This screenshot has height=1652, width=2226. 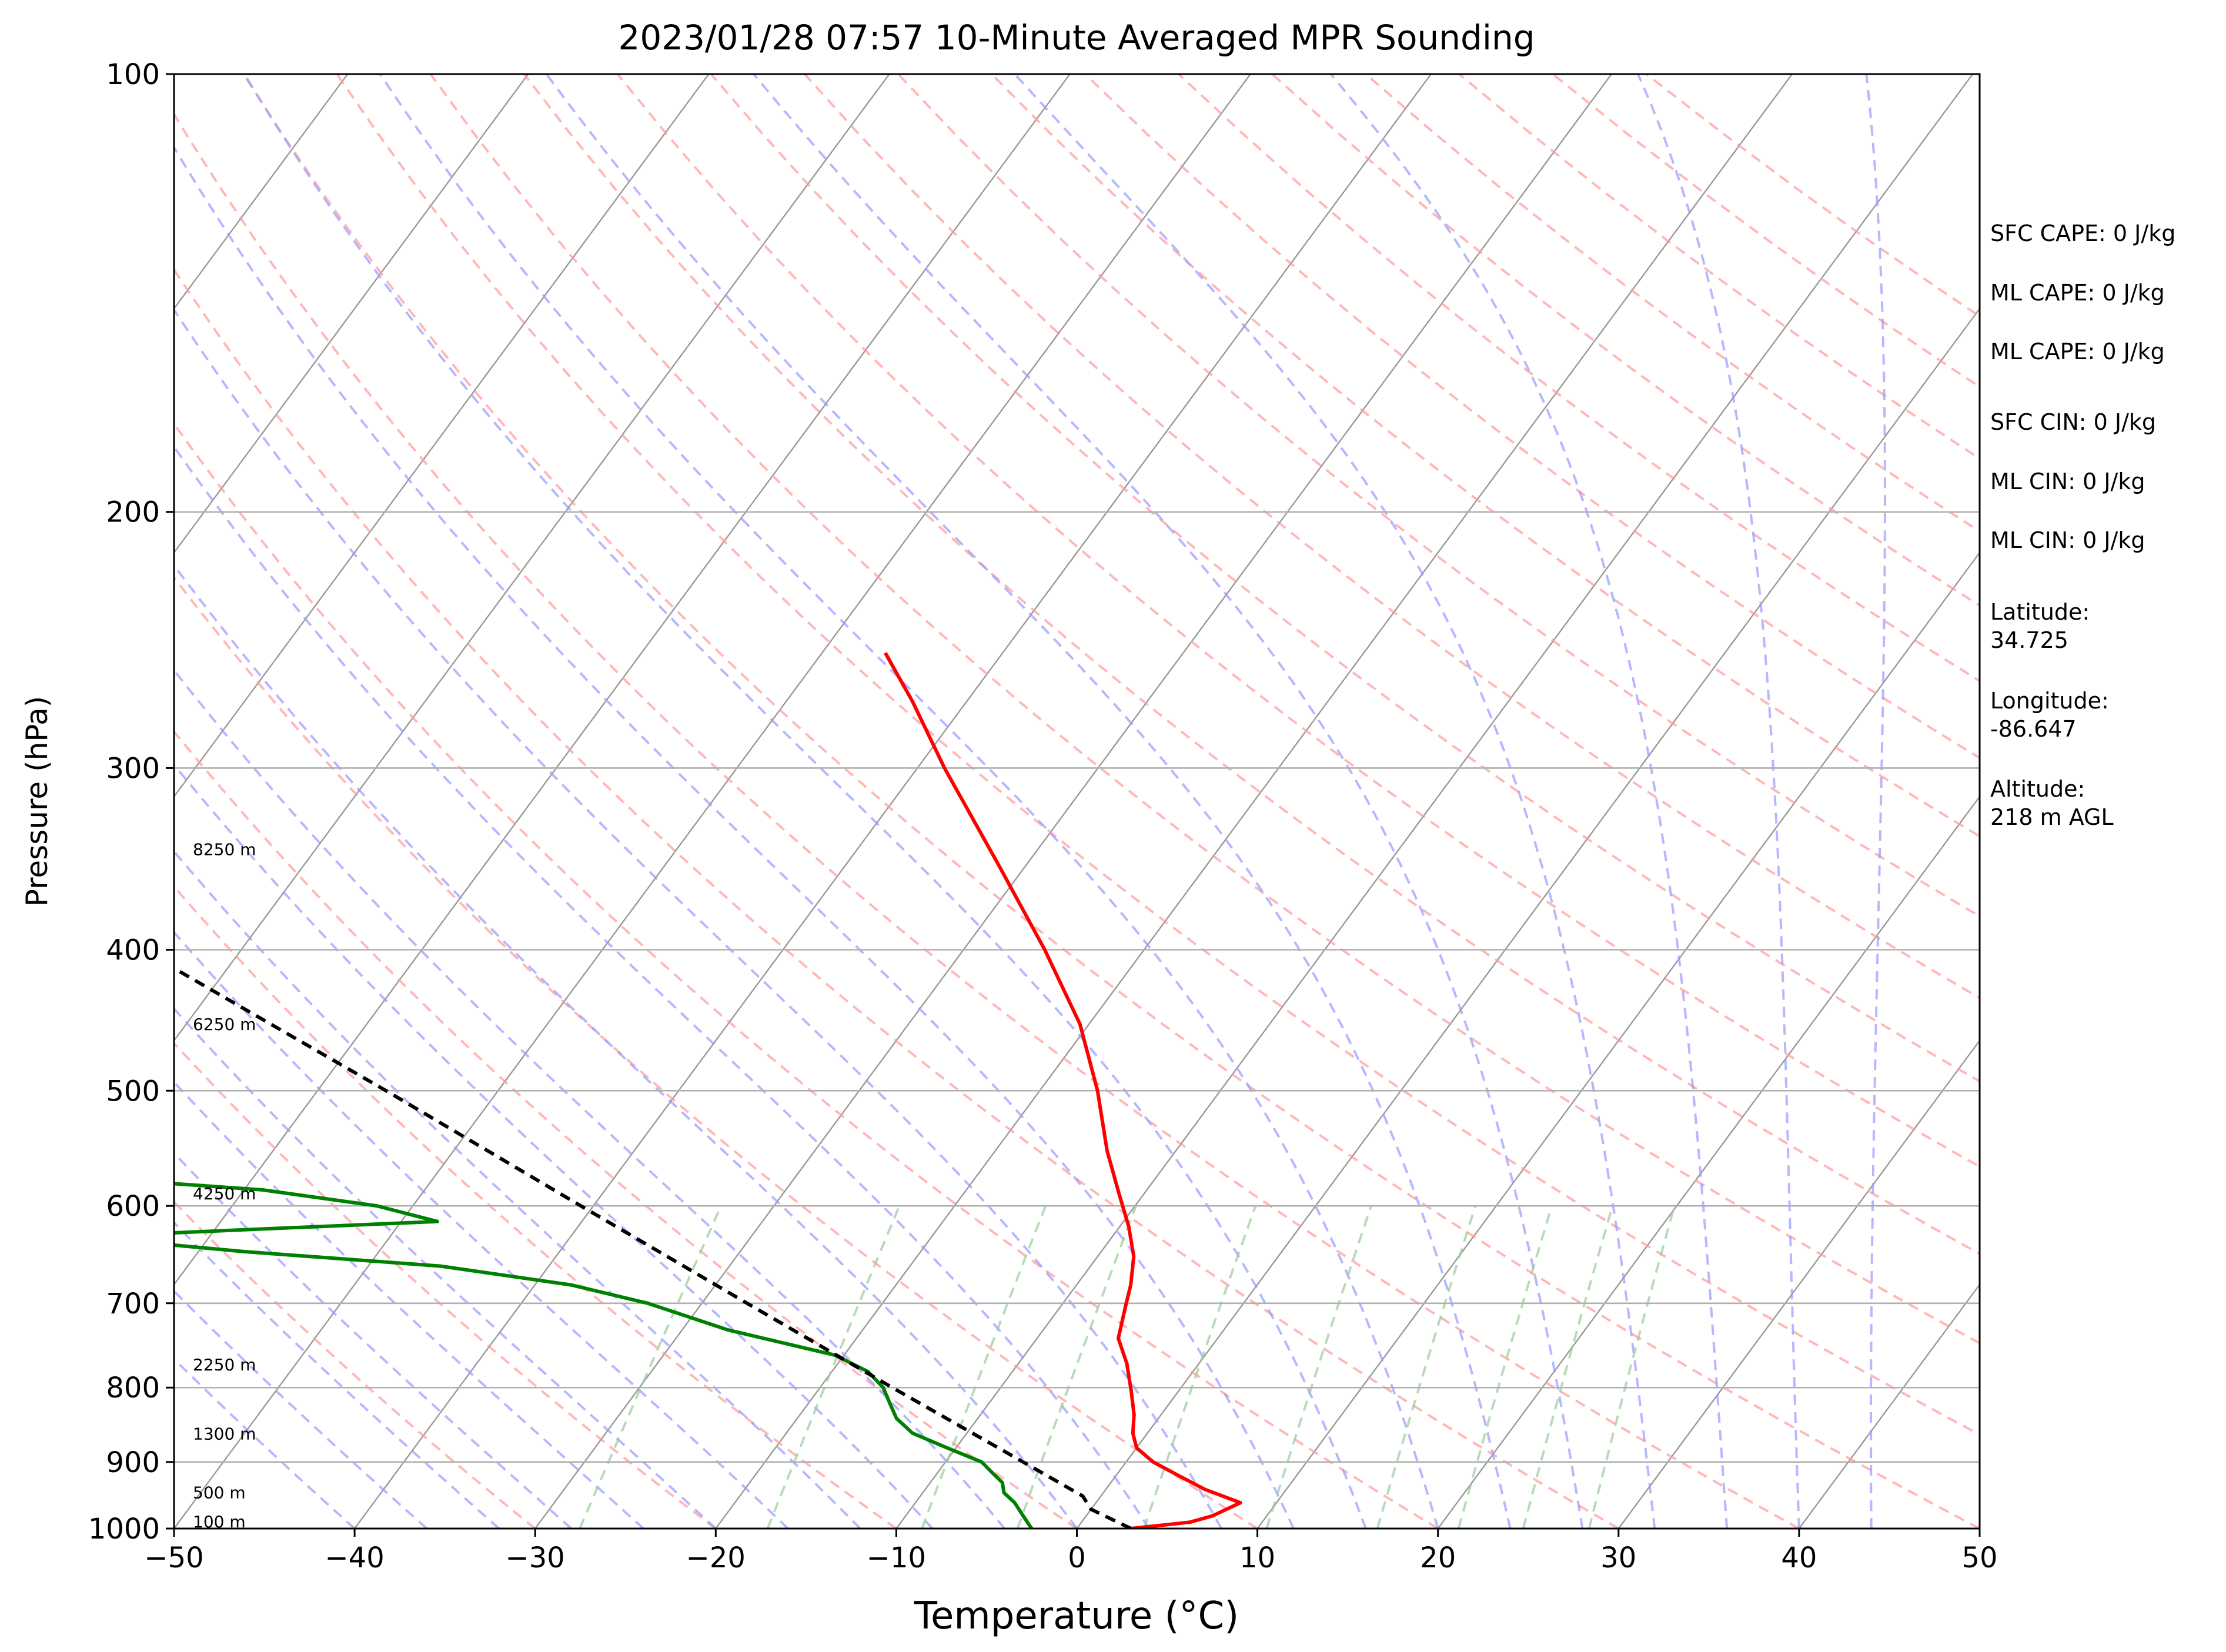 I want to click on y-tick-label: 900, so click(x=133, y=1463).